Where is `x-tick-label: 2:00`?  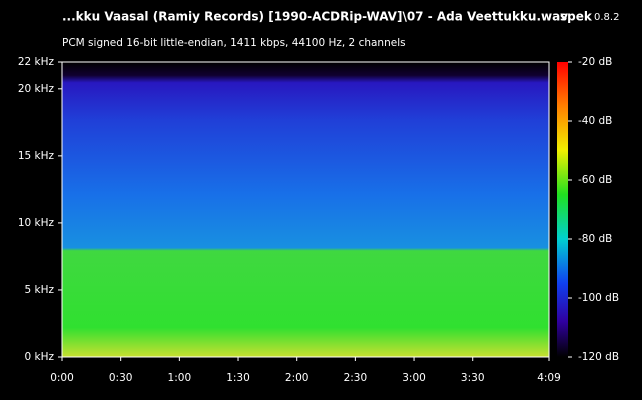
x-tick-label: 2:00 is located at coordinates (297, 378).